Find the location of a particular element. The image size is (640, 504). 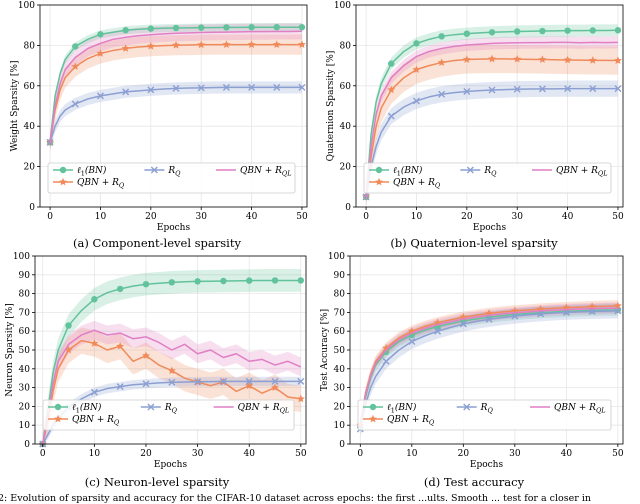

panel-a-ytick-label: 100 is located at coordinates (26, 6).